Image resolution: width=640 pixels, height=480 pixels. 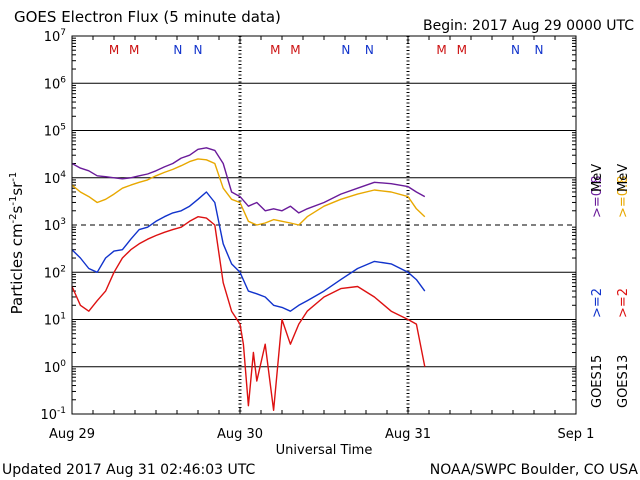 I want to click on y-tick-label: 10¹, so click(x=55, y=320).